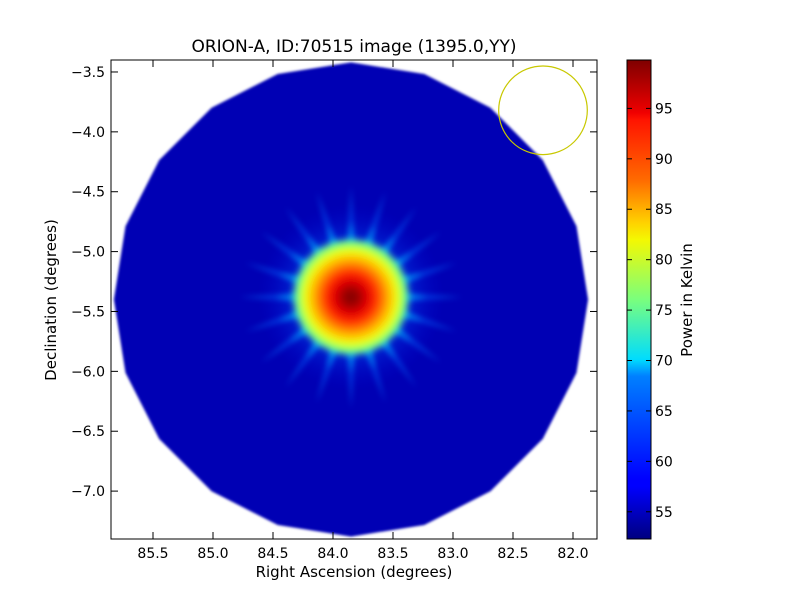  What do you see at coordinates (543, 110) in the screenshot?
I see `beam-circle` at bounding box center [543, 110].